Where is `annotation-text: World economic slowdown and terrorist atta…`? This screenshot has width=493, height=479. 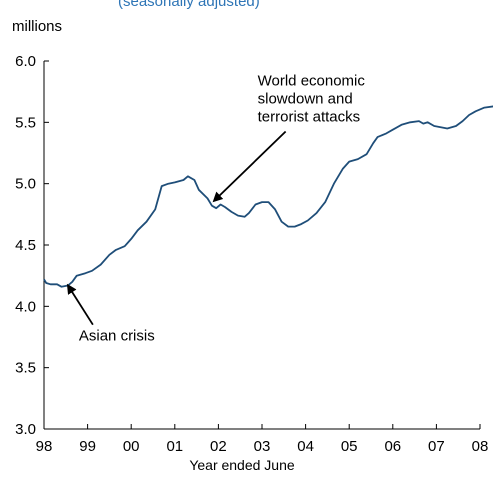 annotation-text: World economic slowdown and terrorist atta… is located at coordinates (312, 99).